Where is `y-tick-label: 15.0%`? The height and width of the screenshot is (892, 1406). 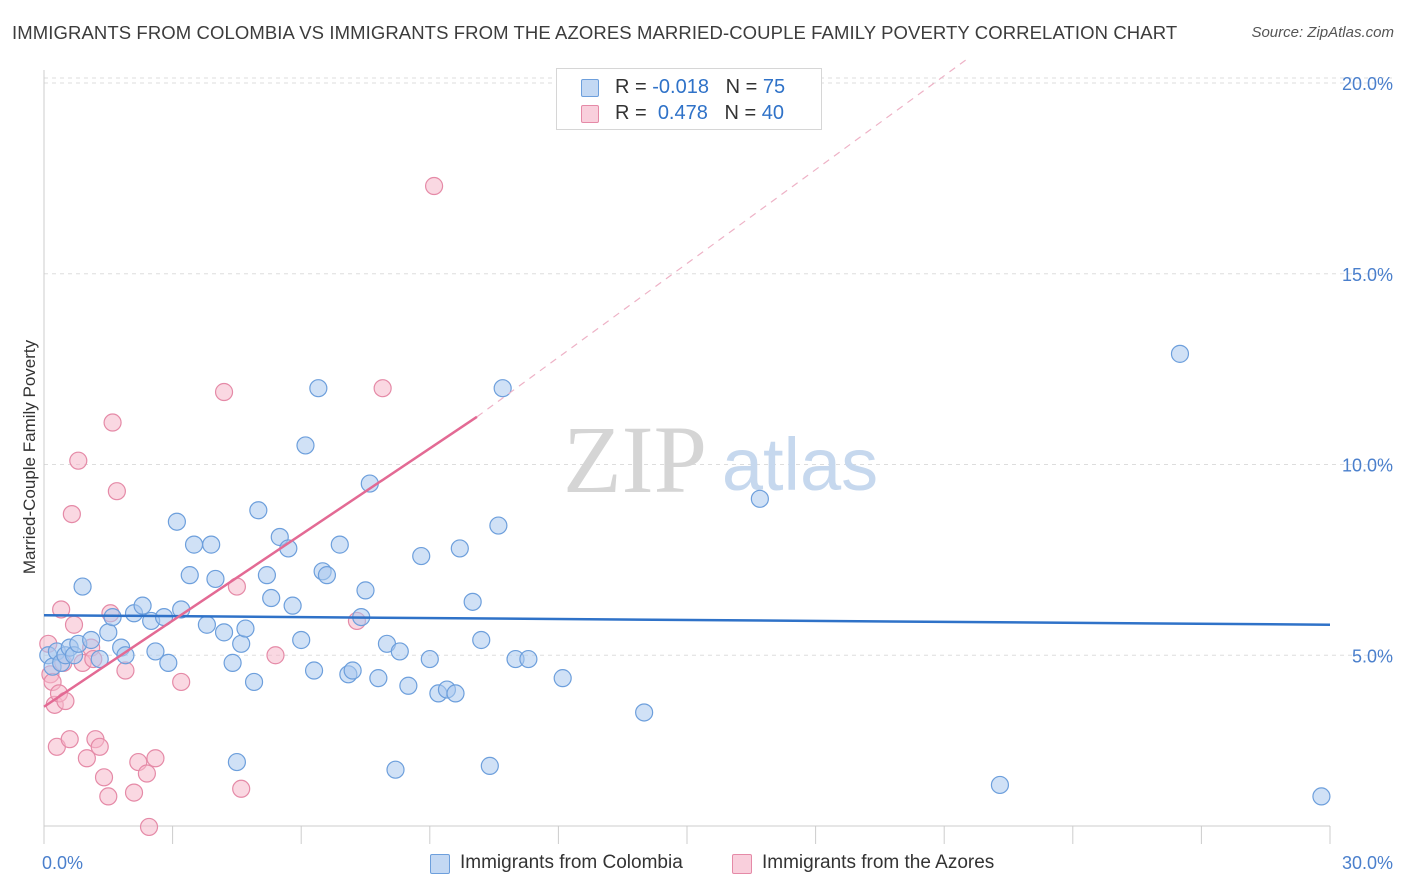 y-tick-label: 15.0% is located at coordinates (1367, 275).